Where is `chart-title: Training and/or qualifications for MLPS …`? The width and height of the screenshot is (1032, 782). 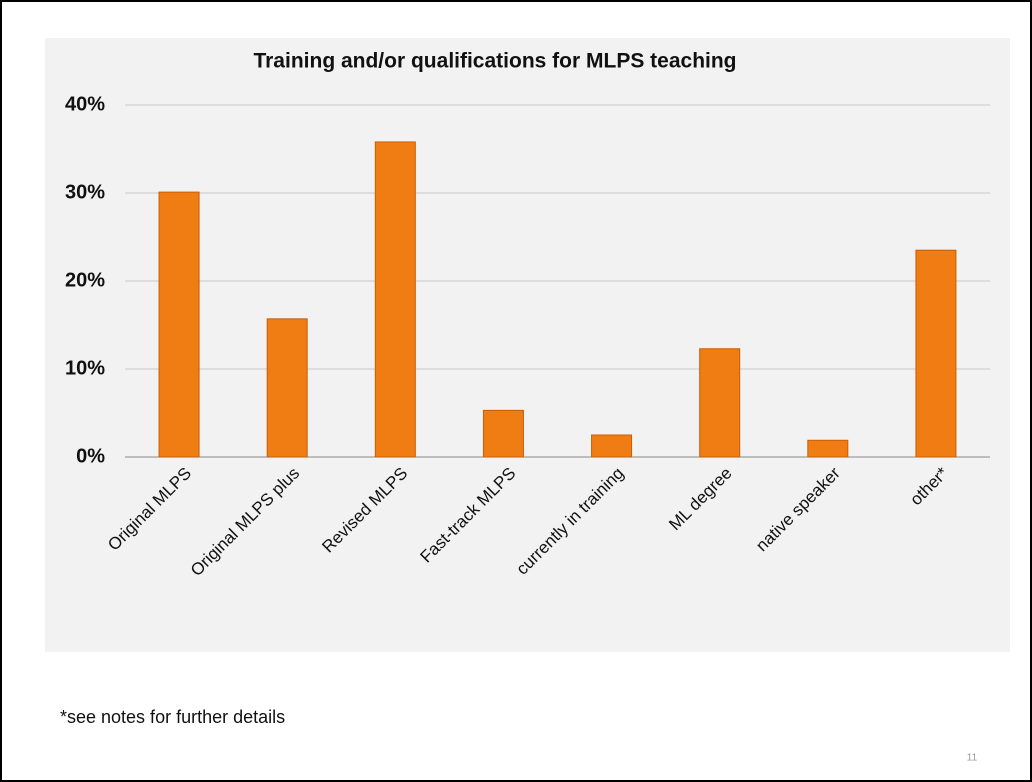 chart-title: Training and/or qualifications for MLPS … is located at coordinates (494, 61).